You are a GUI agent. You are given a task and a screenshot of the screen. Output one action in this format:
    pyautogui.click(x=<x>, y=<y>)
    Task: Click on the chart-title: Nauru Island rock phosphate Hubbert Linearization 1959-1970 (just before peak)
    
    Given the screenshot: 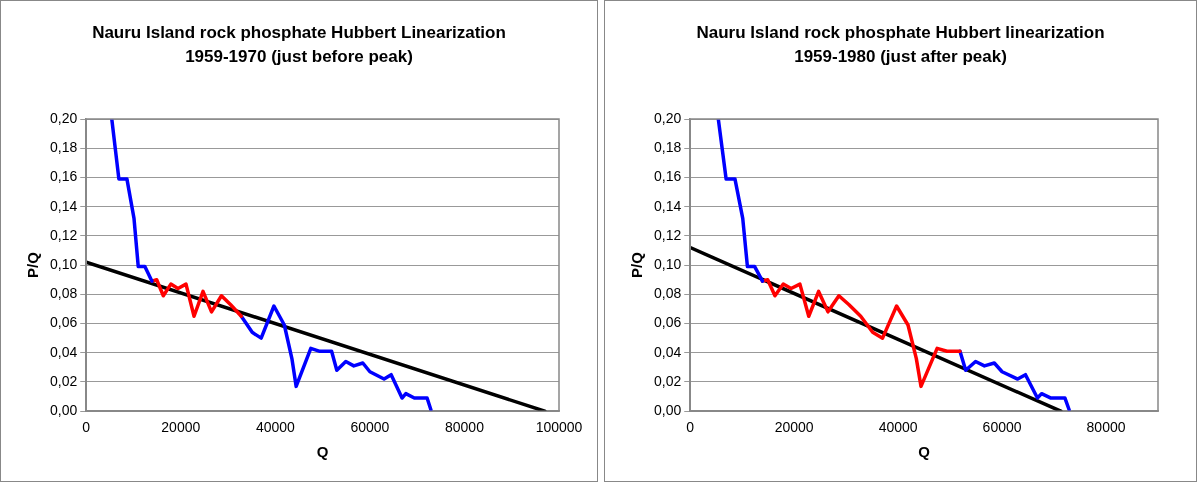 What is the action you would take?
    pyautogui.click(x=299, y=45)
    